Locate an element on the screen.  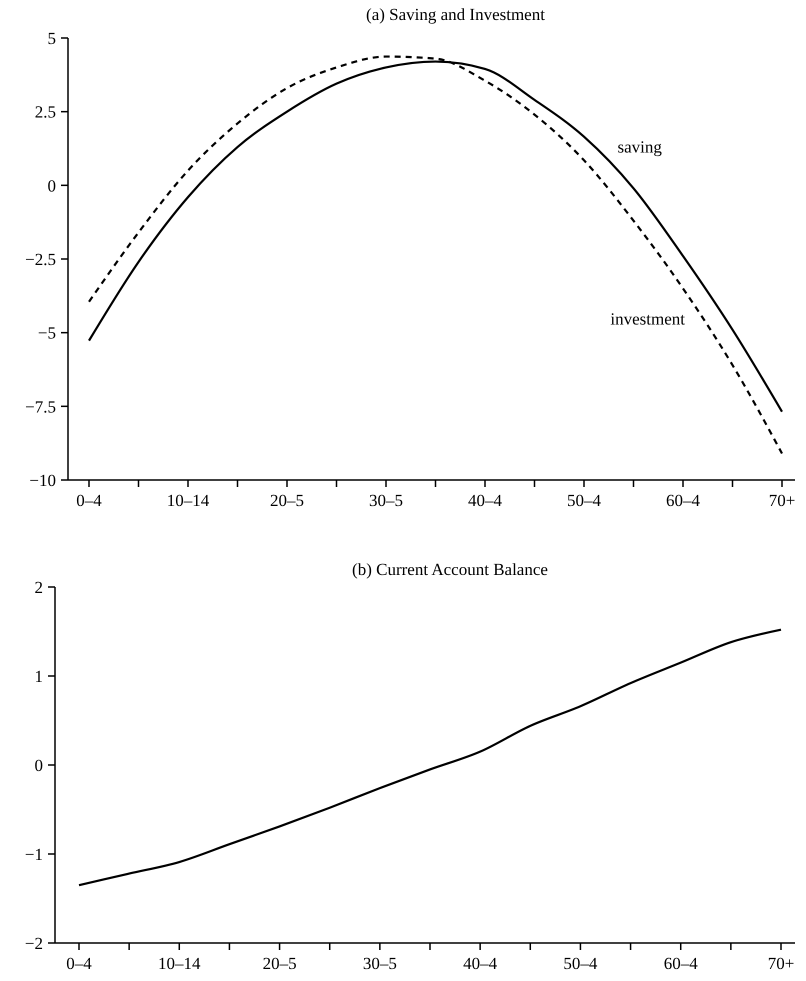
y-tick-label: −5 is located at coordinates (47, 333).